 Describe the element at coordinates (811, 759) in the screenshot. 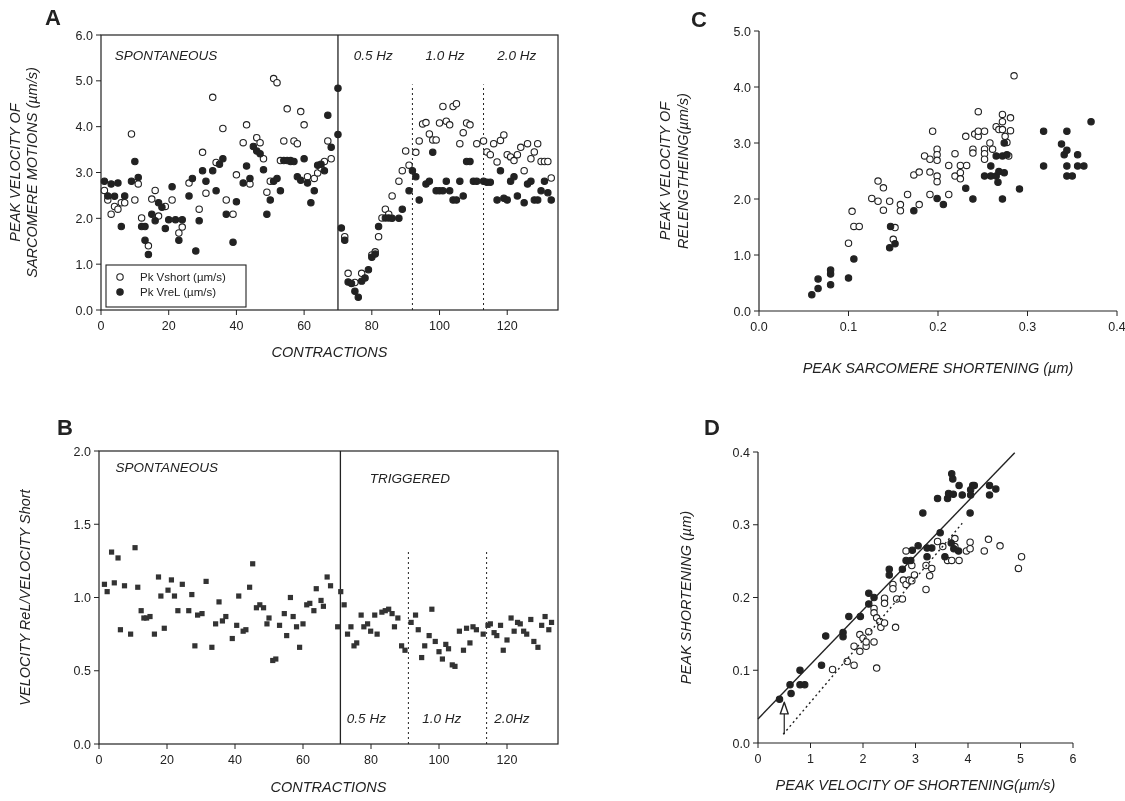

I see `x-tick-label: 1` at that location.